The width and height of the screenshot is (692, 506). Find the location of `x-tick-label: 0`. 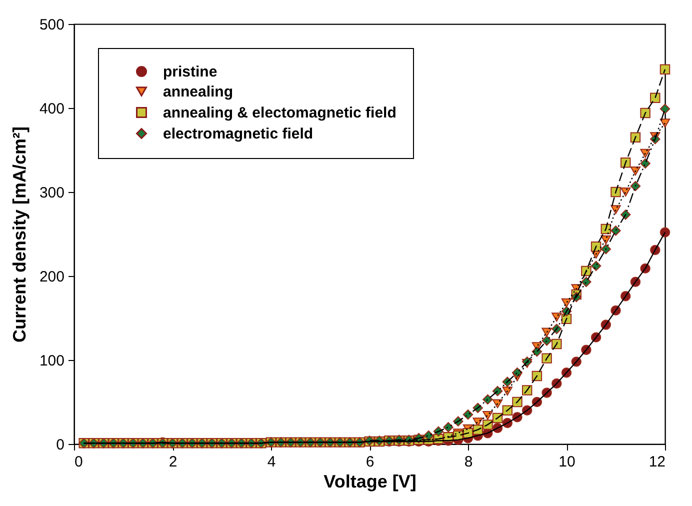

x-tick-label: 0 is located at coordinates (78, 462).